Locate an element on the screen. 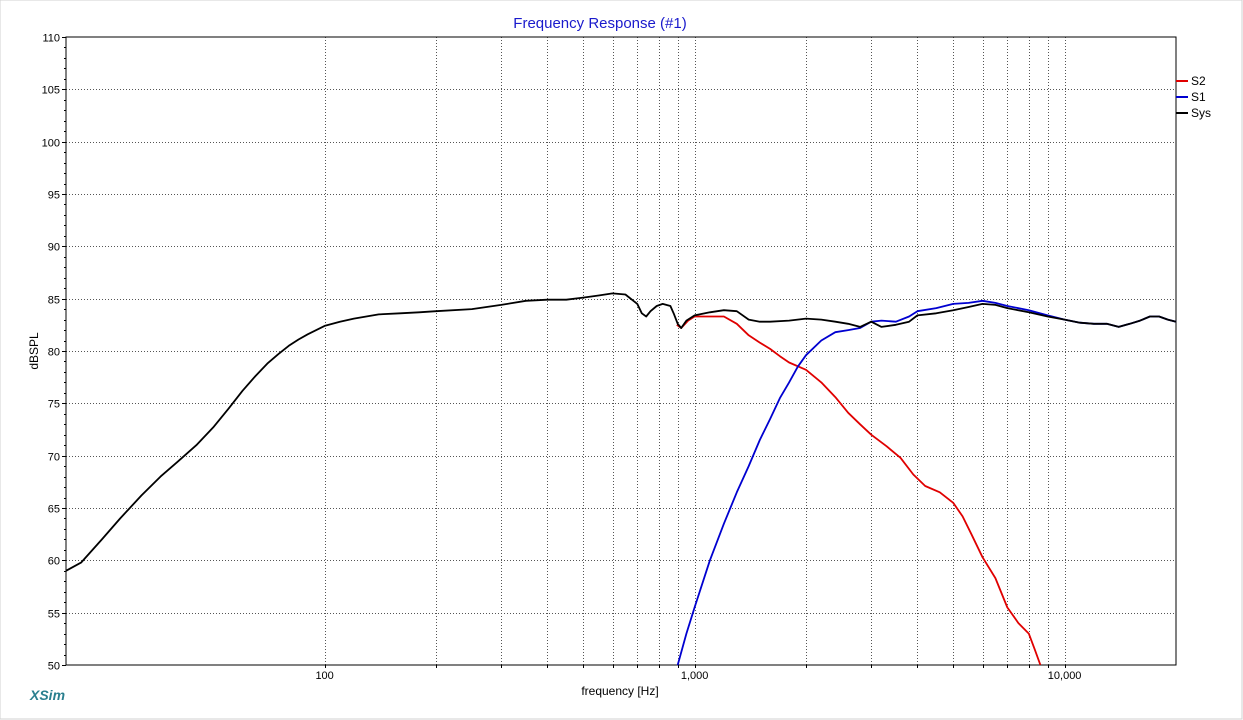  legend: S2 S1 Sys is located at coordinates (1193, 97).